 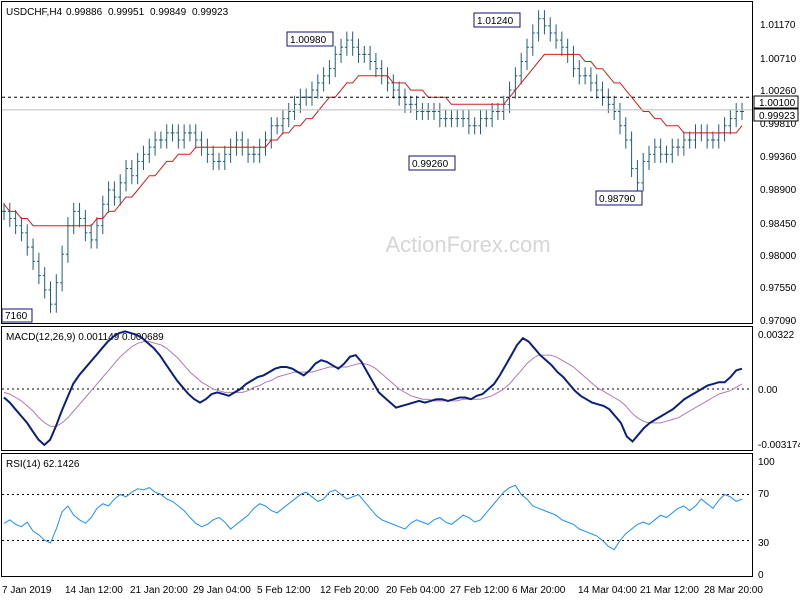 I want to click on x-tick-label: 6 Mar 20:00, so click(x=539, y=590).